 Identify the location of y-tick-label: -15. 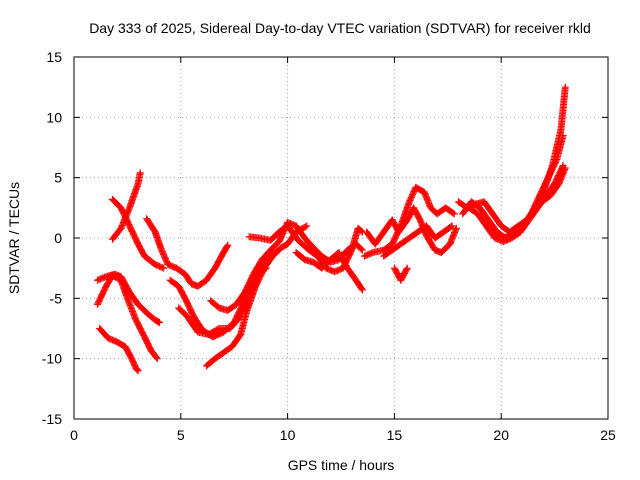
(52, 419).